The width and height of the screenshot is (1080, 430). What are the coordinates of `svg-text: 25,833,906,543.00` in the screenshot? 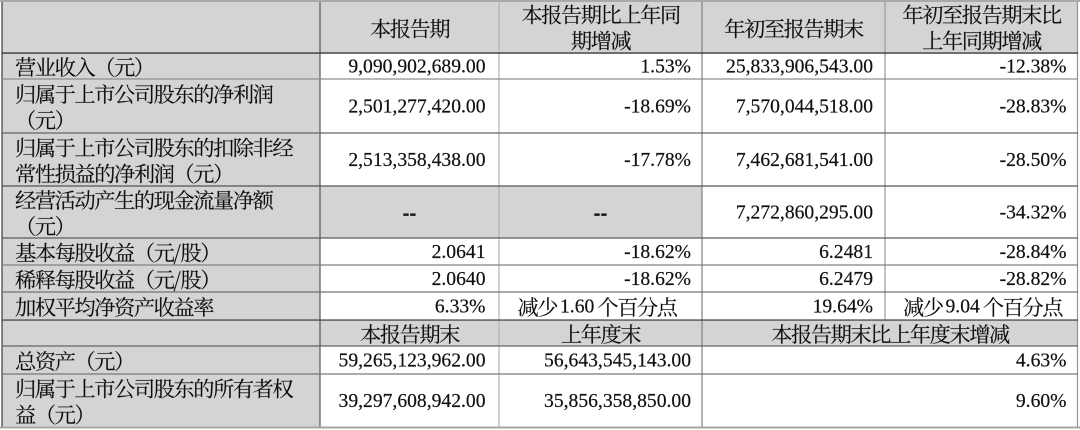 It's located at (799, 66).